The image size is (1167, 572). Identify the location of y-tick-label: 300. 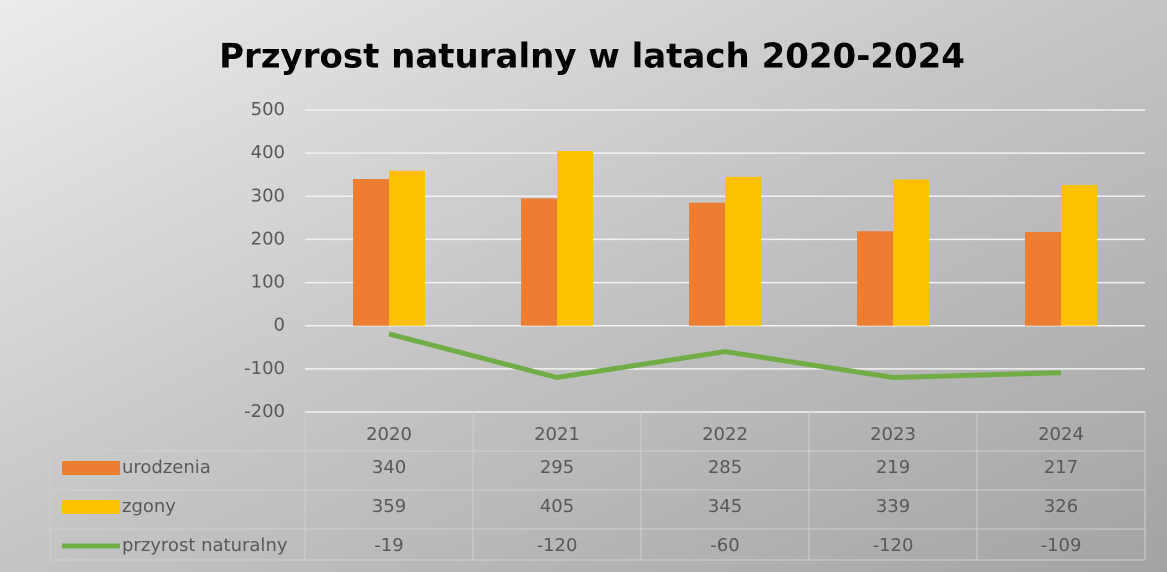
(268, 195).